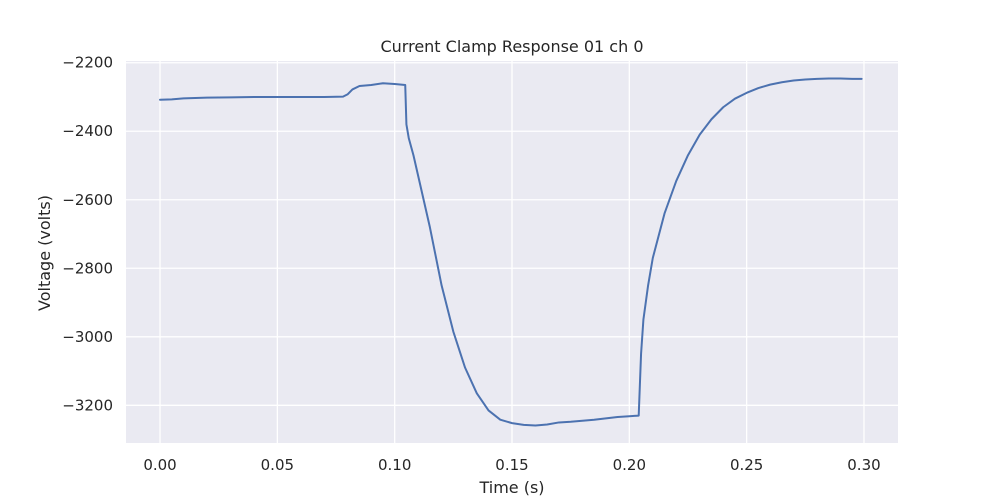 This screenshot has width=1000, height=500. What do you see at coordinates (87, 405) in the screenshot?
I see `y-tick-label: −3200` at bounding box center [87, 405].